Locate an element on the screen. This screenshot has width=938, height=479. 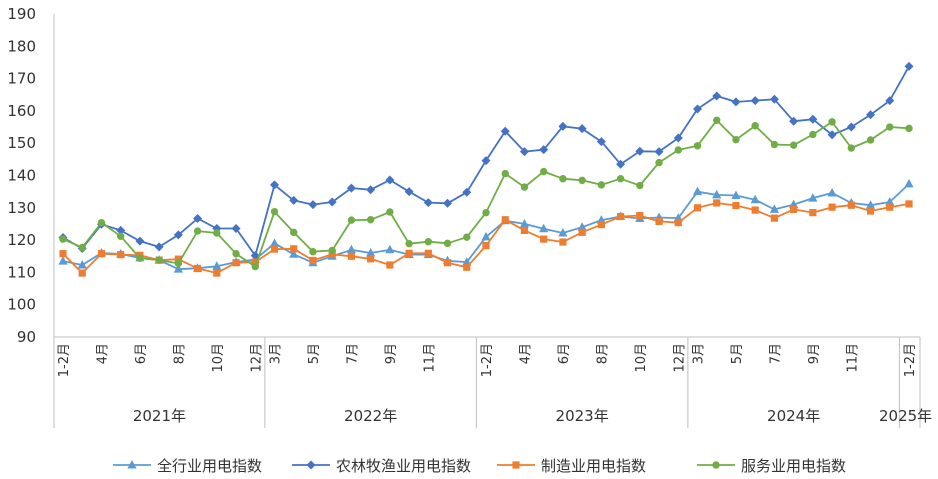
y-tick-label: 170 is located at coordinates (21, 79).